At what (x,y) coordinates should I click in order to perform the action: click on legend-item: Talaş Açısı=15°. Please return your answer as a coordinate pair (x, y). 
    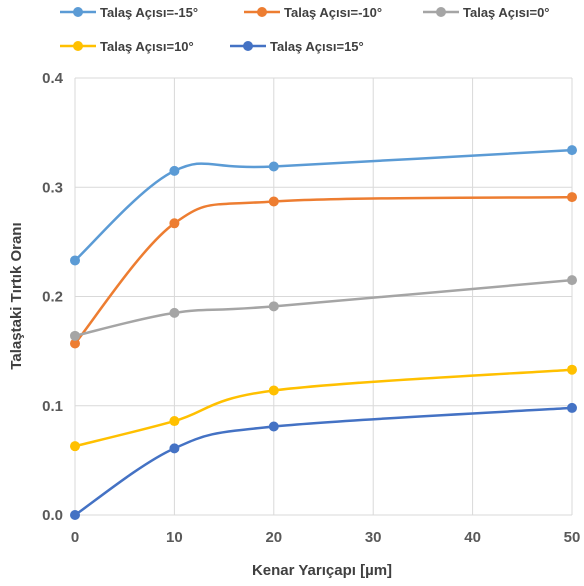
    Looking at the image, I should click on (297, 46).